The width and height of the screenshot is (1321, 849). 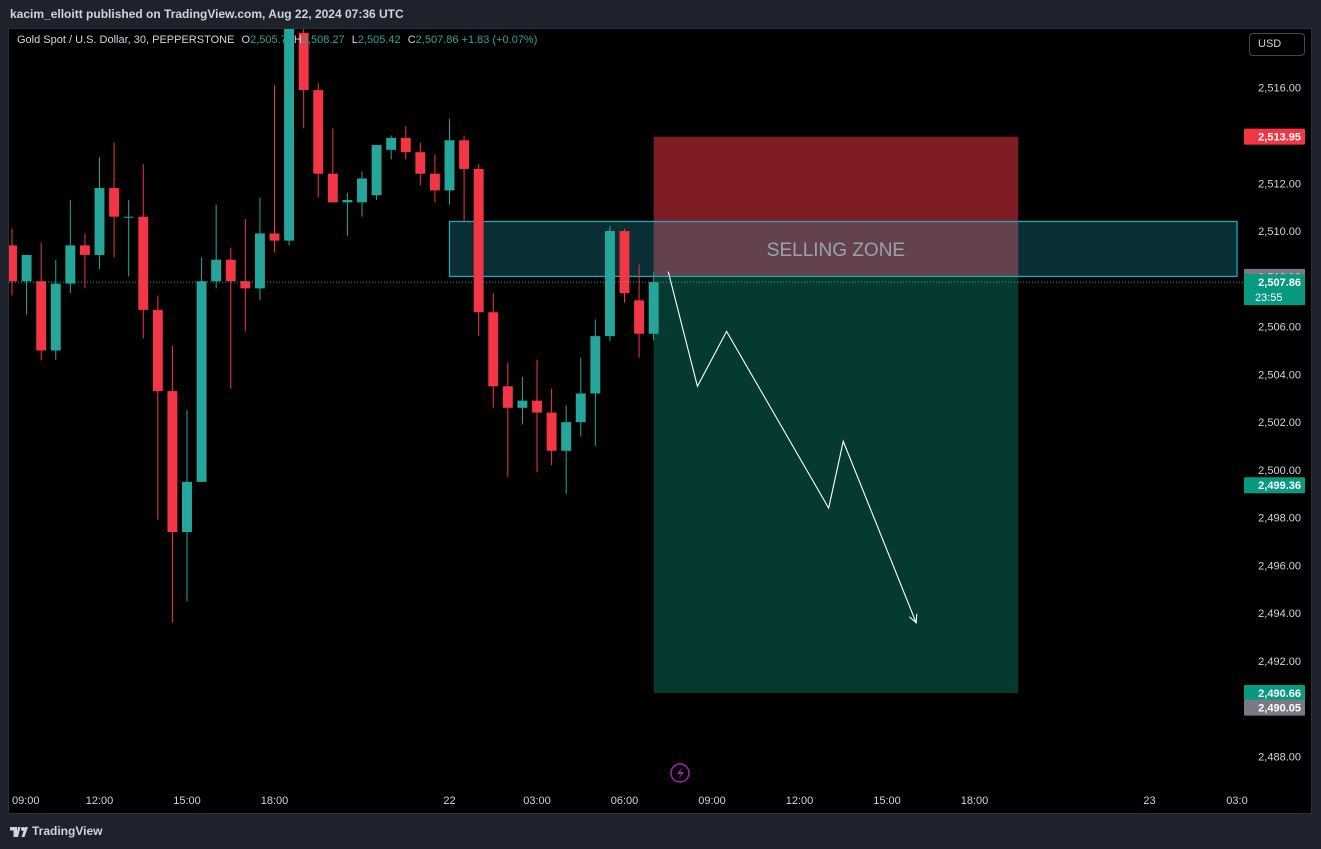 I want to click on y-tick-label: 2,488.00, so click(x=1279, y=758).